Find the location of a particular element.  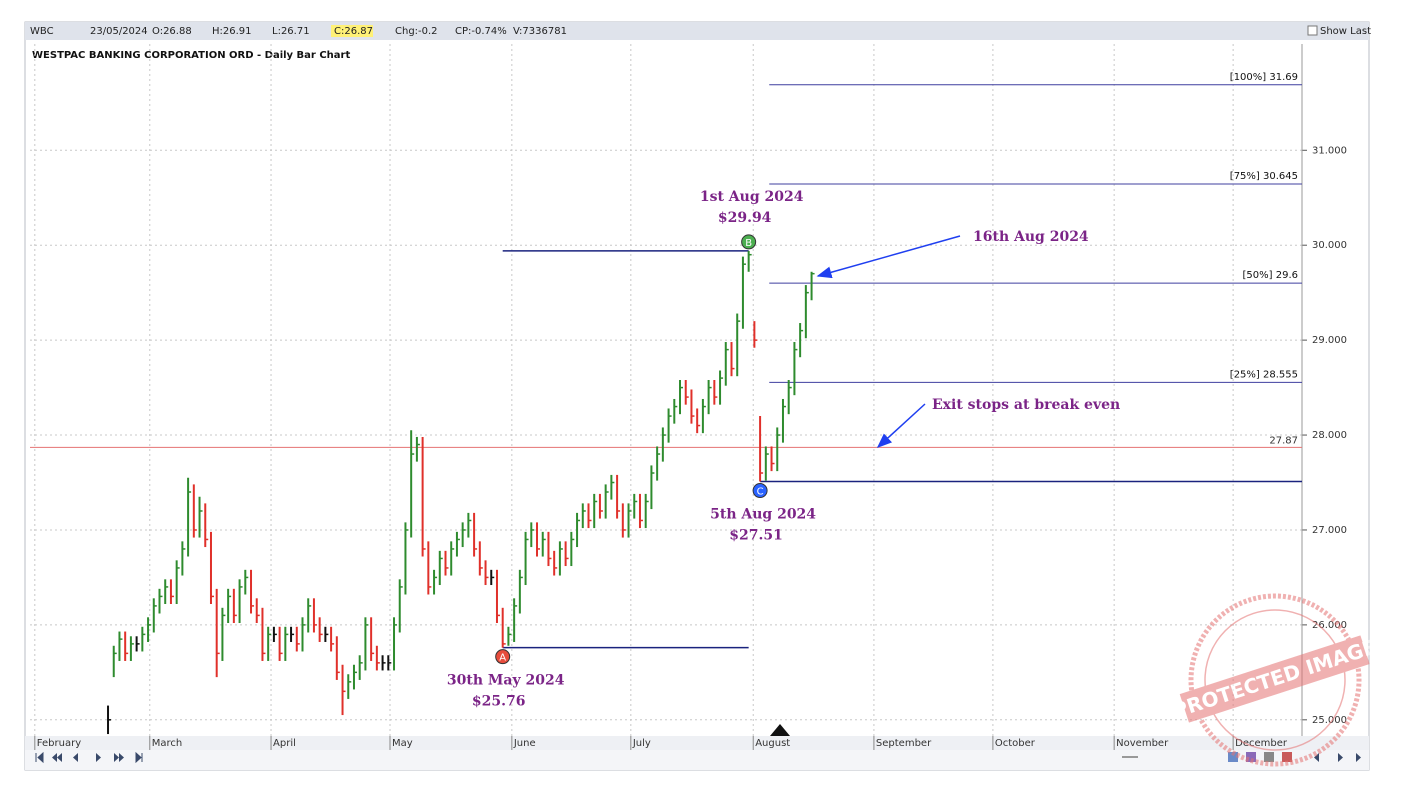

x-tick-label: May is located at coordinates (402, 743).